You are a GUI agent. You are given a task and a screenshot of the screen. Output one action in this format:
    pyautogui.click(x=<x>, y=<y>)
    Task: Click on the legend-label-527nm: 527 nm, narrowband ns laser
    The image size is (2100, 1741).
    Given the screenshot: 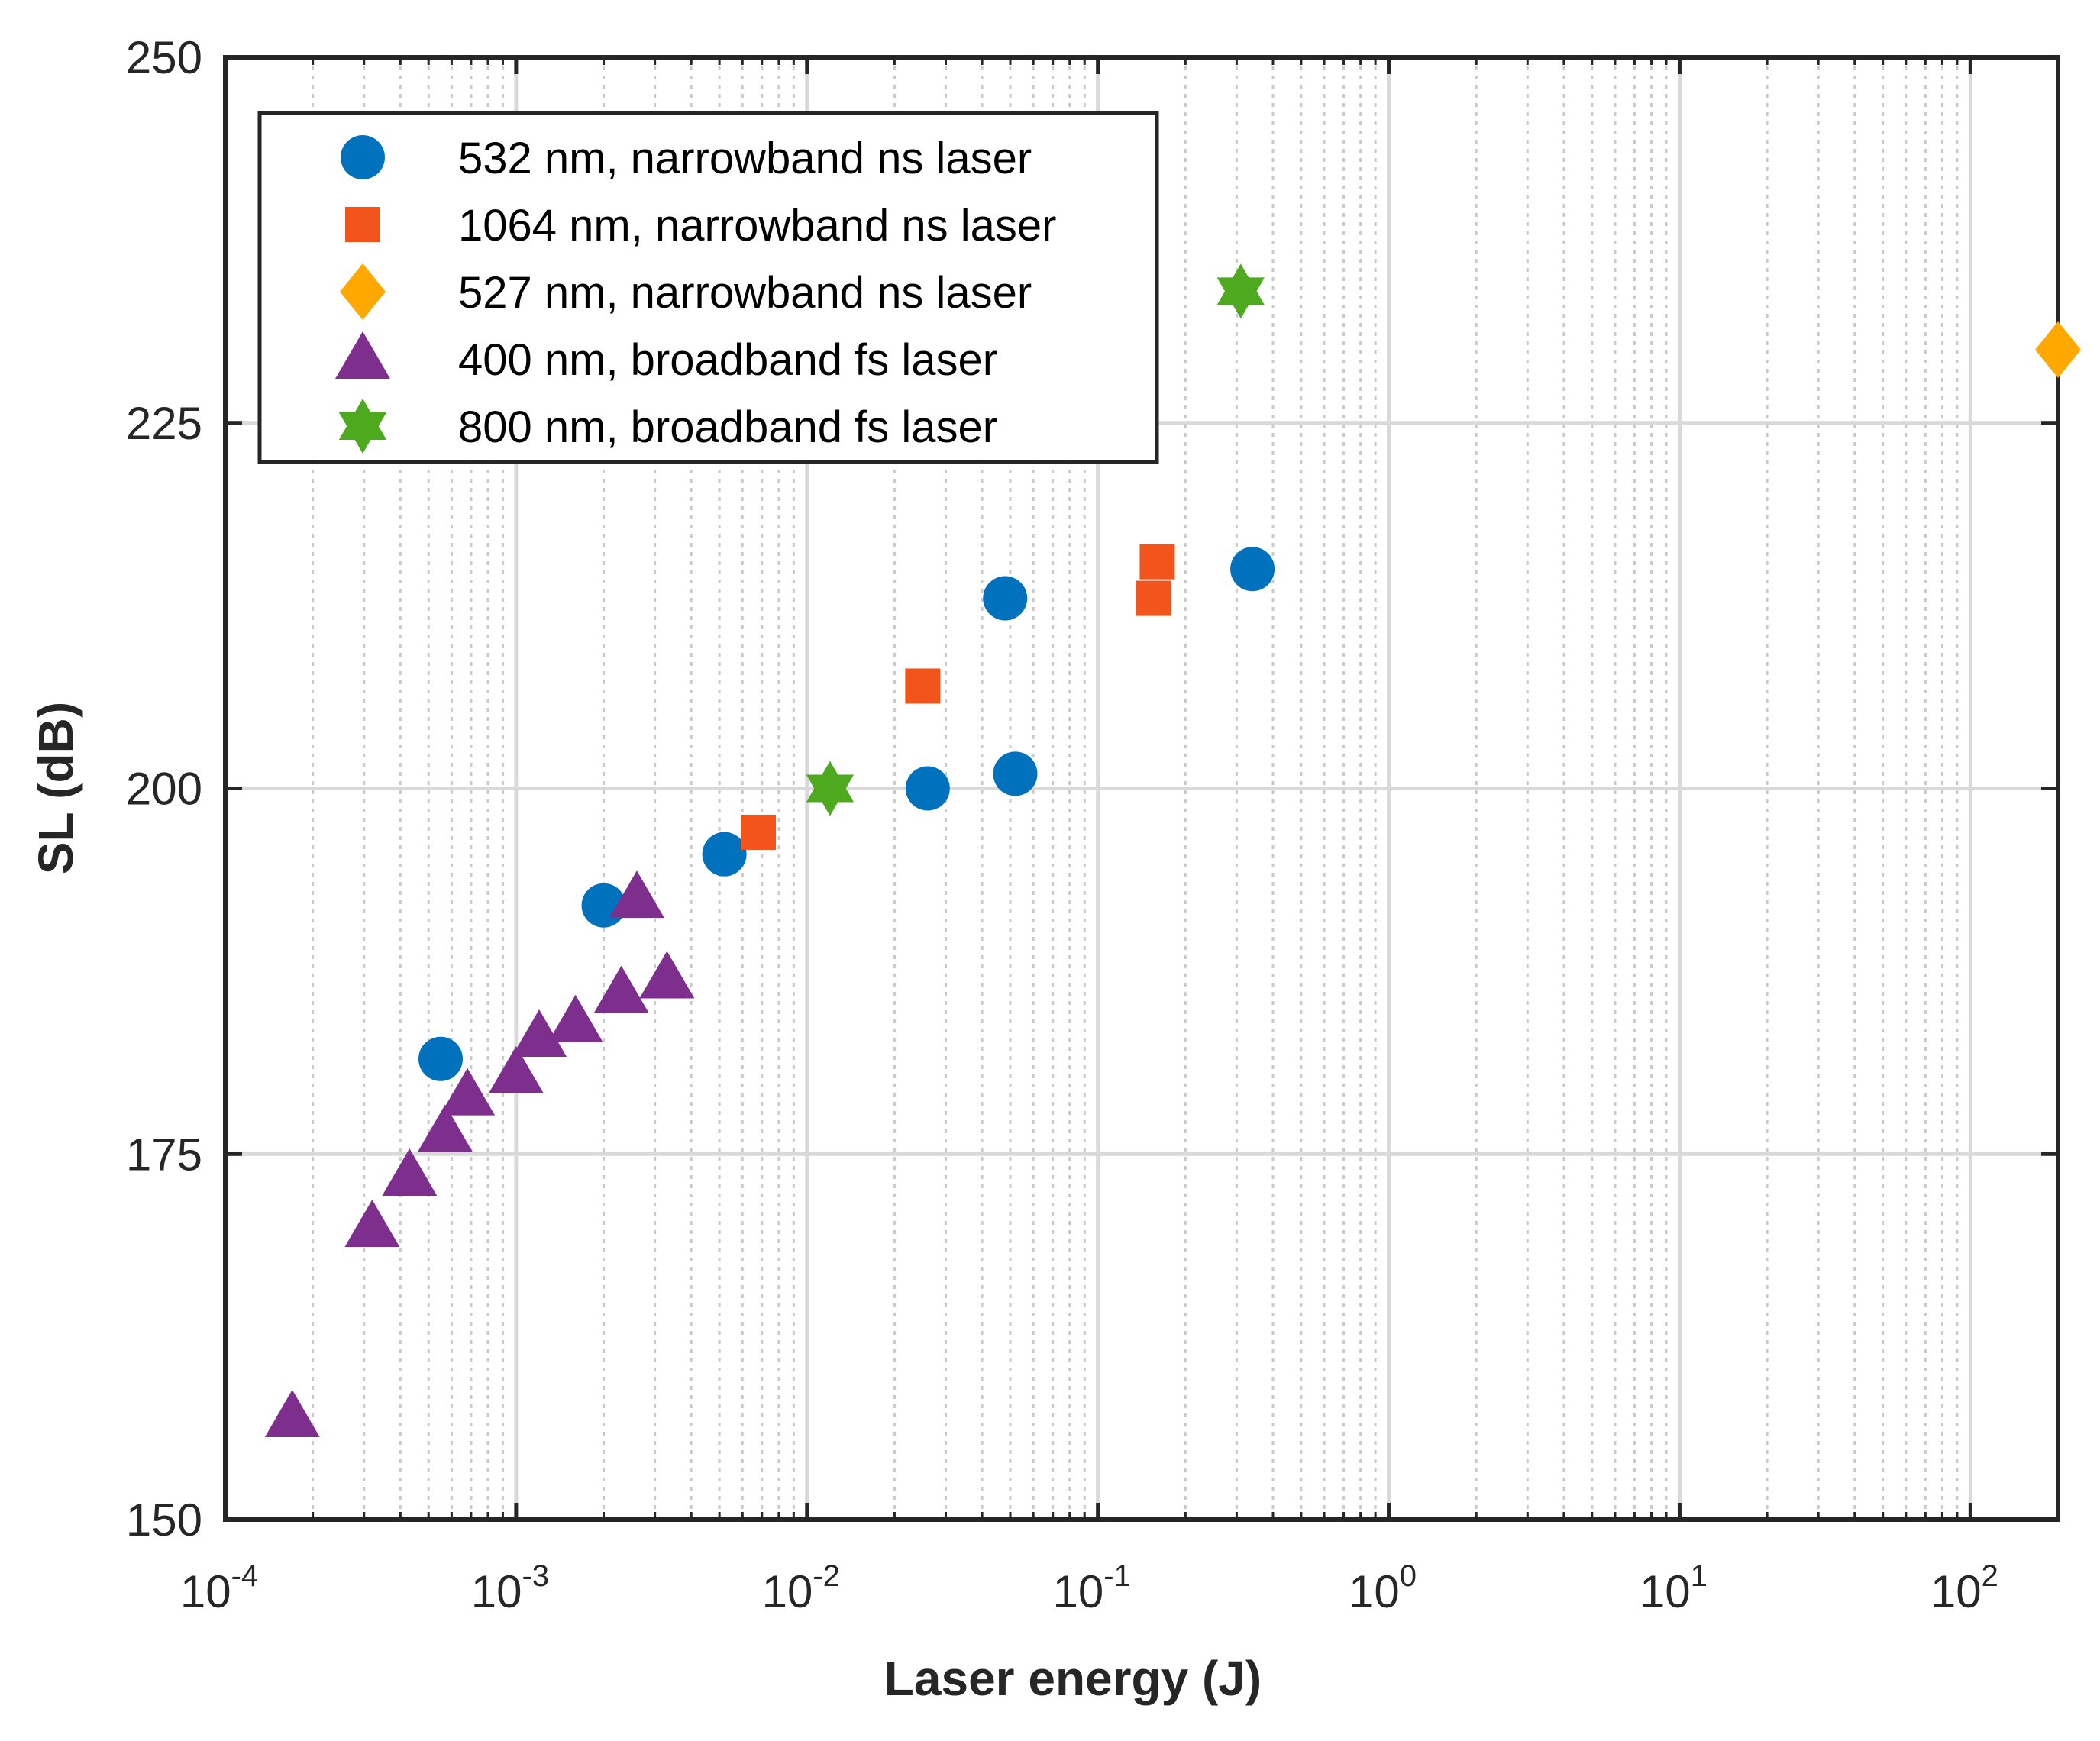 What is the action you would take?
    pyautogui.click(x=745, y=293)
    